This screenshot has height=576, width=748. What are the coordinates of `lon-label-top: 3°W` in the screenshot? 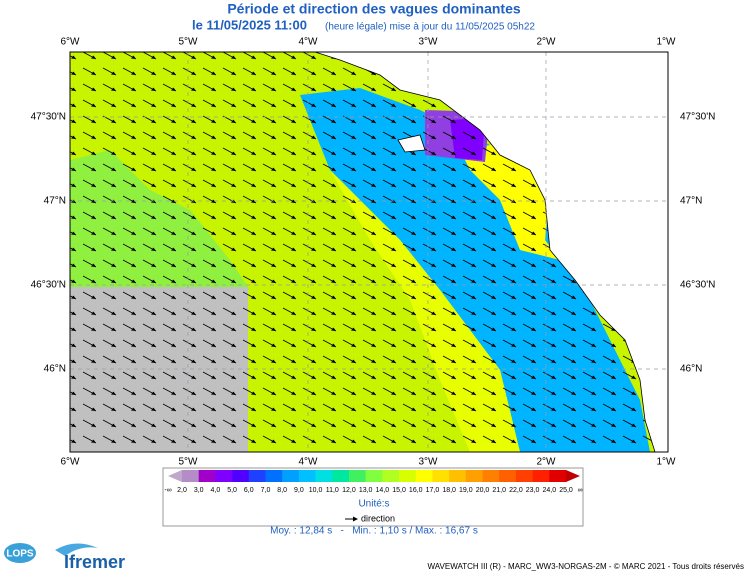 It's located at (429, 42).